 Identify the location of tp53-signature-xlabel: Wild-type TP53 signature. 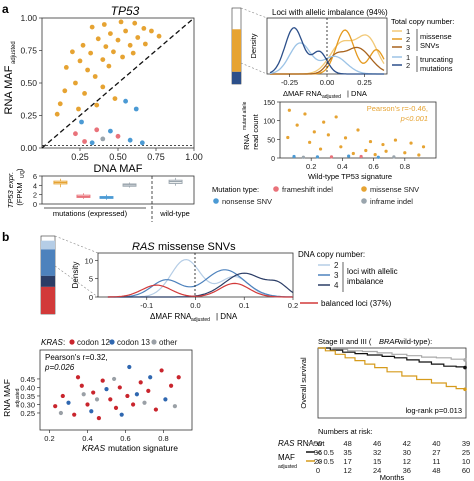
(350, 176).